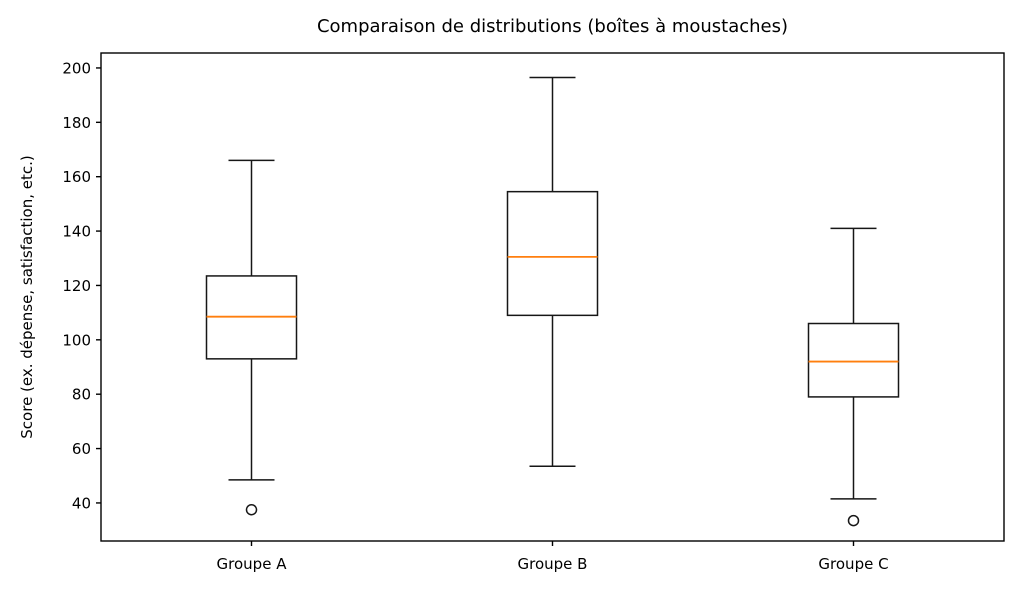 The width and height of the screenshot is (1024, 597). Describe the element at coordinates (76, 123) in the screenshot. I see `y-tick-label: 180` at that location.